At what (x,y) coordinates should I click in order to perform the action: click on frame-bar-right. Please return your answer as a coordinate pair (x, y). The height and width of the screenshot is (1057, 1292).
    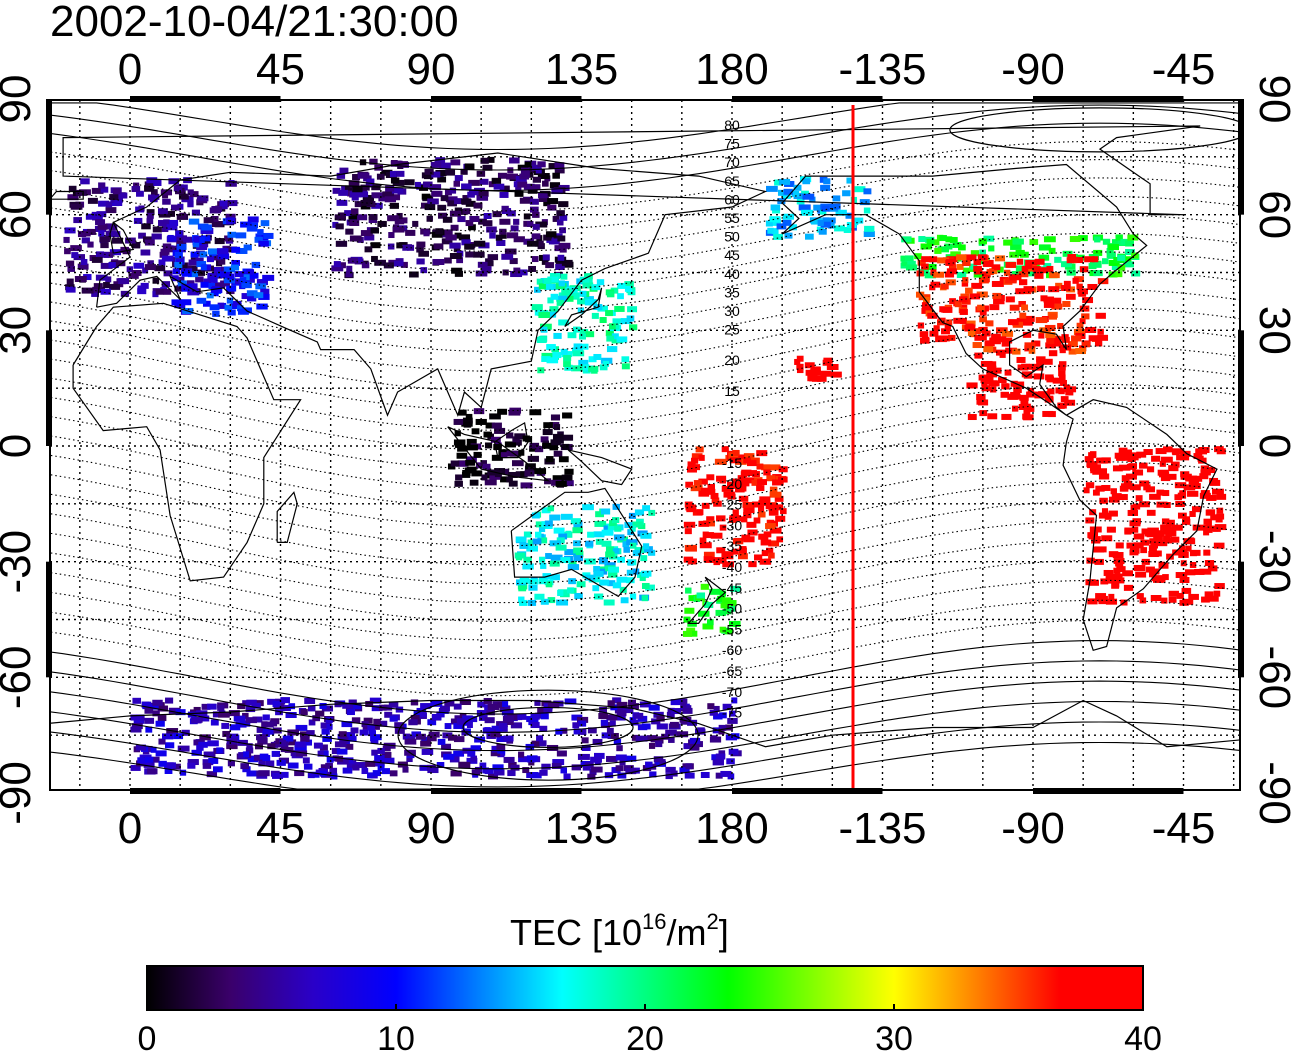
    Looking at the image, I should click on (1241, 388).